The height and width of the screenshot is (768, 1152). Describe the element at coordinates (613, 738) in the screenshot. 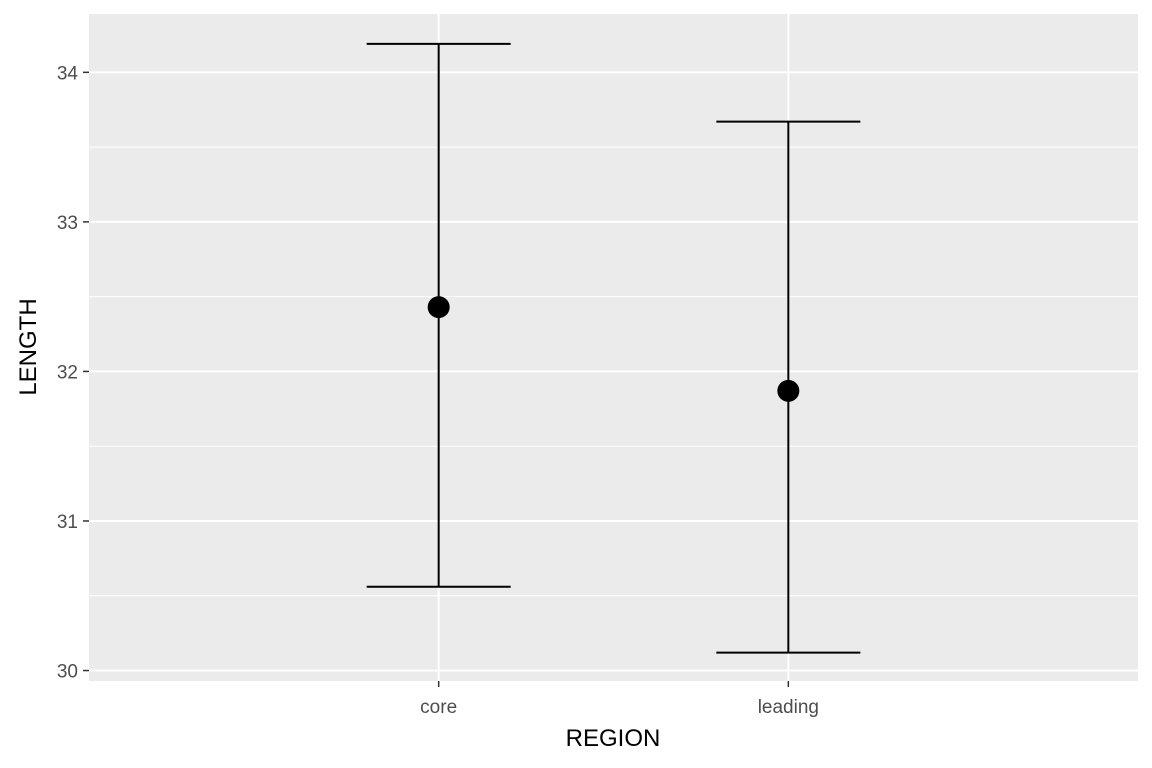

I see `x-axis-title: REGION` at that location.